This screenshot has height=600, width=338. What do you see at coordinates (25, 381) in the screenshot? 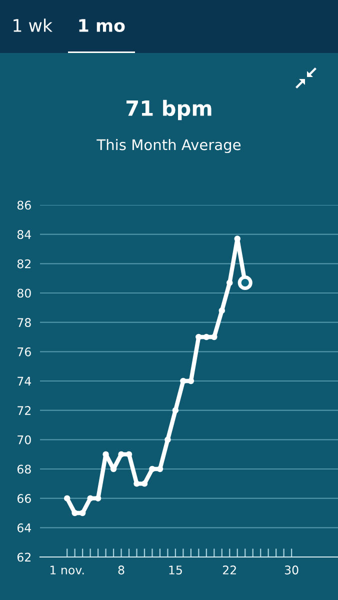
I see `y-tick-label: 74` at bounding box center [25, 381].